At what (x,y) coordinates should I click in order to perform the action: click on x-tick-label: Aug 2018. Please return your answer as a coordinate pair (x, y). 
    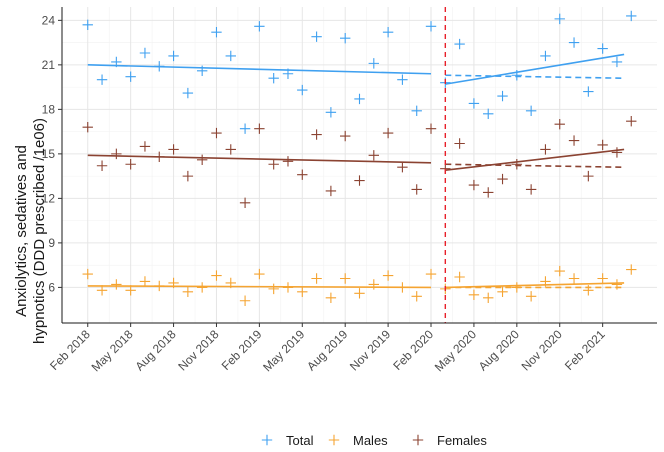
    Looking at the image, I should click on (155, 350).